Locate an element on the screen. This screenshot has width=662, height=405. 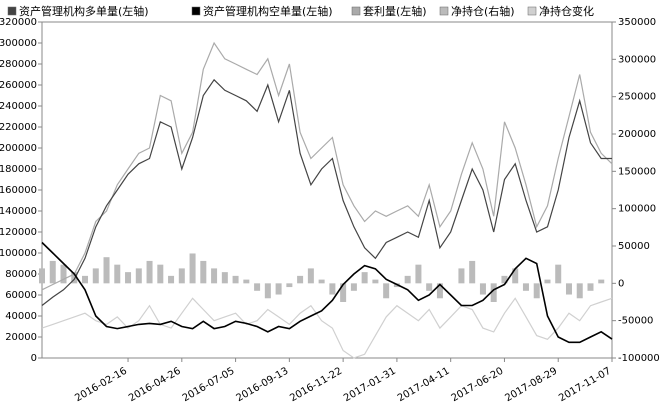
x-tick-label: 2016-04-26 is located at coordinates (155, 385).